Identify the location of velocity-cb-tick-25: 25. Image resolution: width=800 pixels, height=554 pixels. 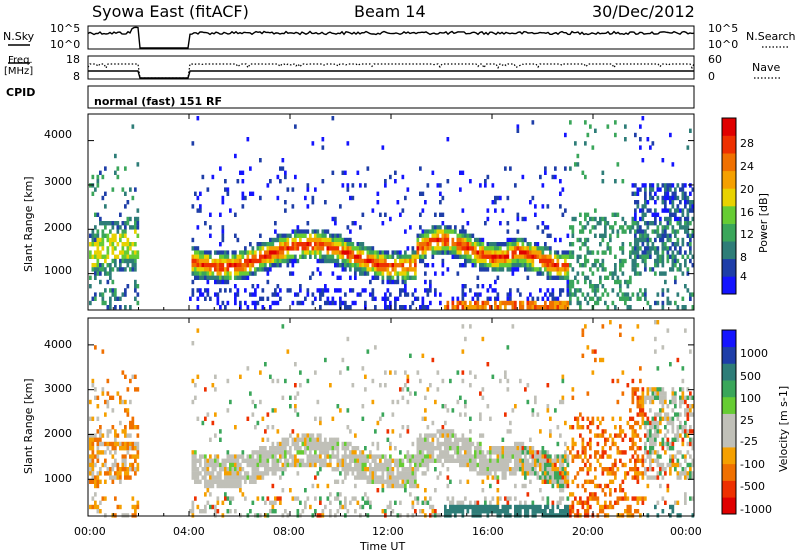
(747, 420).